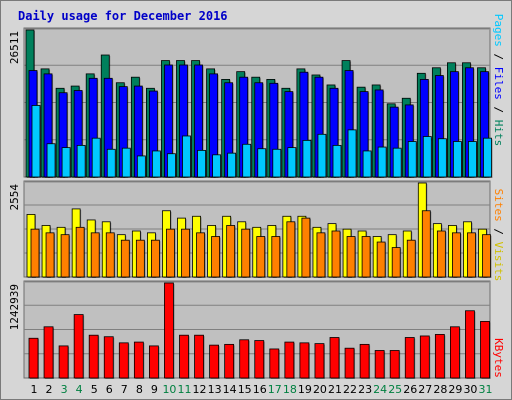  I want to click on legend-top-panel: Pages / Files / Hits, so click(498, 80).